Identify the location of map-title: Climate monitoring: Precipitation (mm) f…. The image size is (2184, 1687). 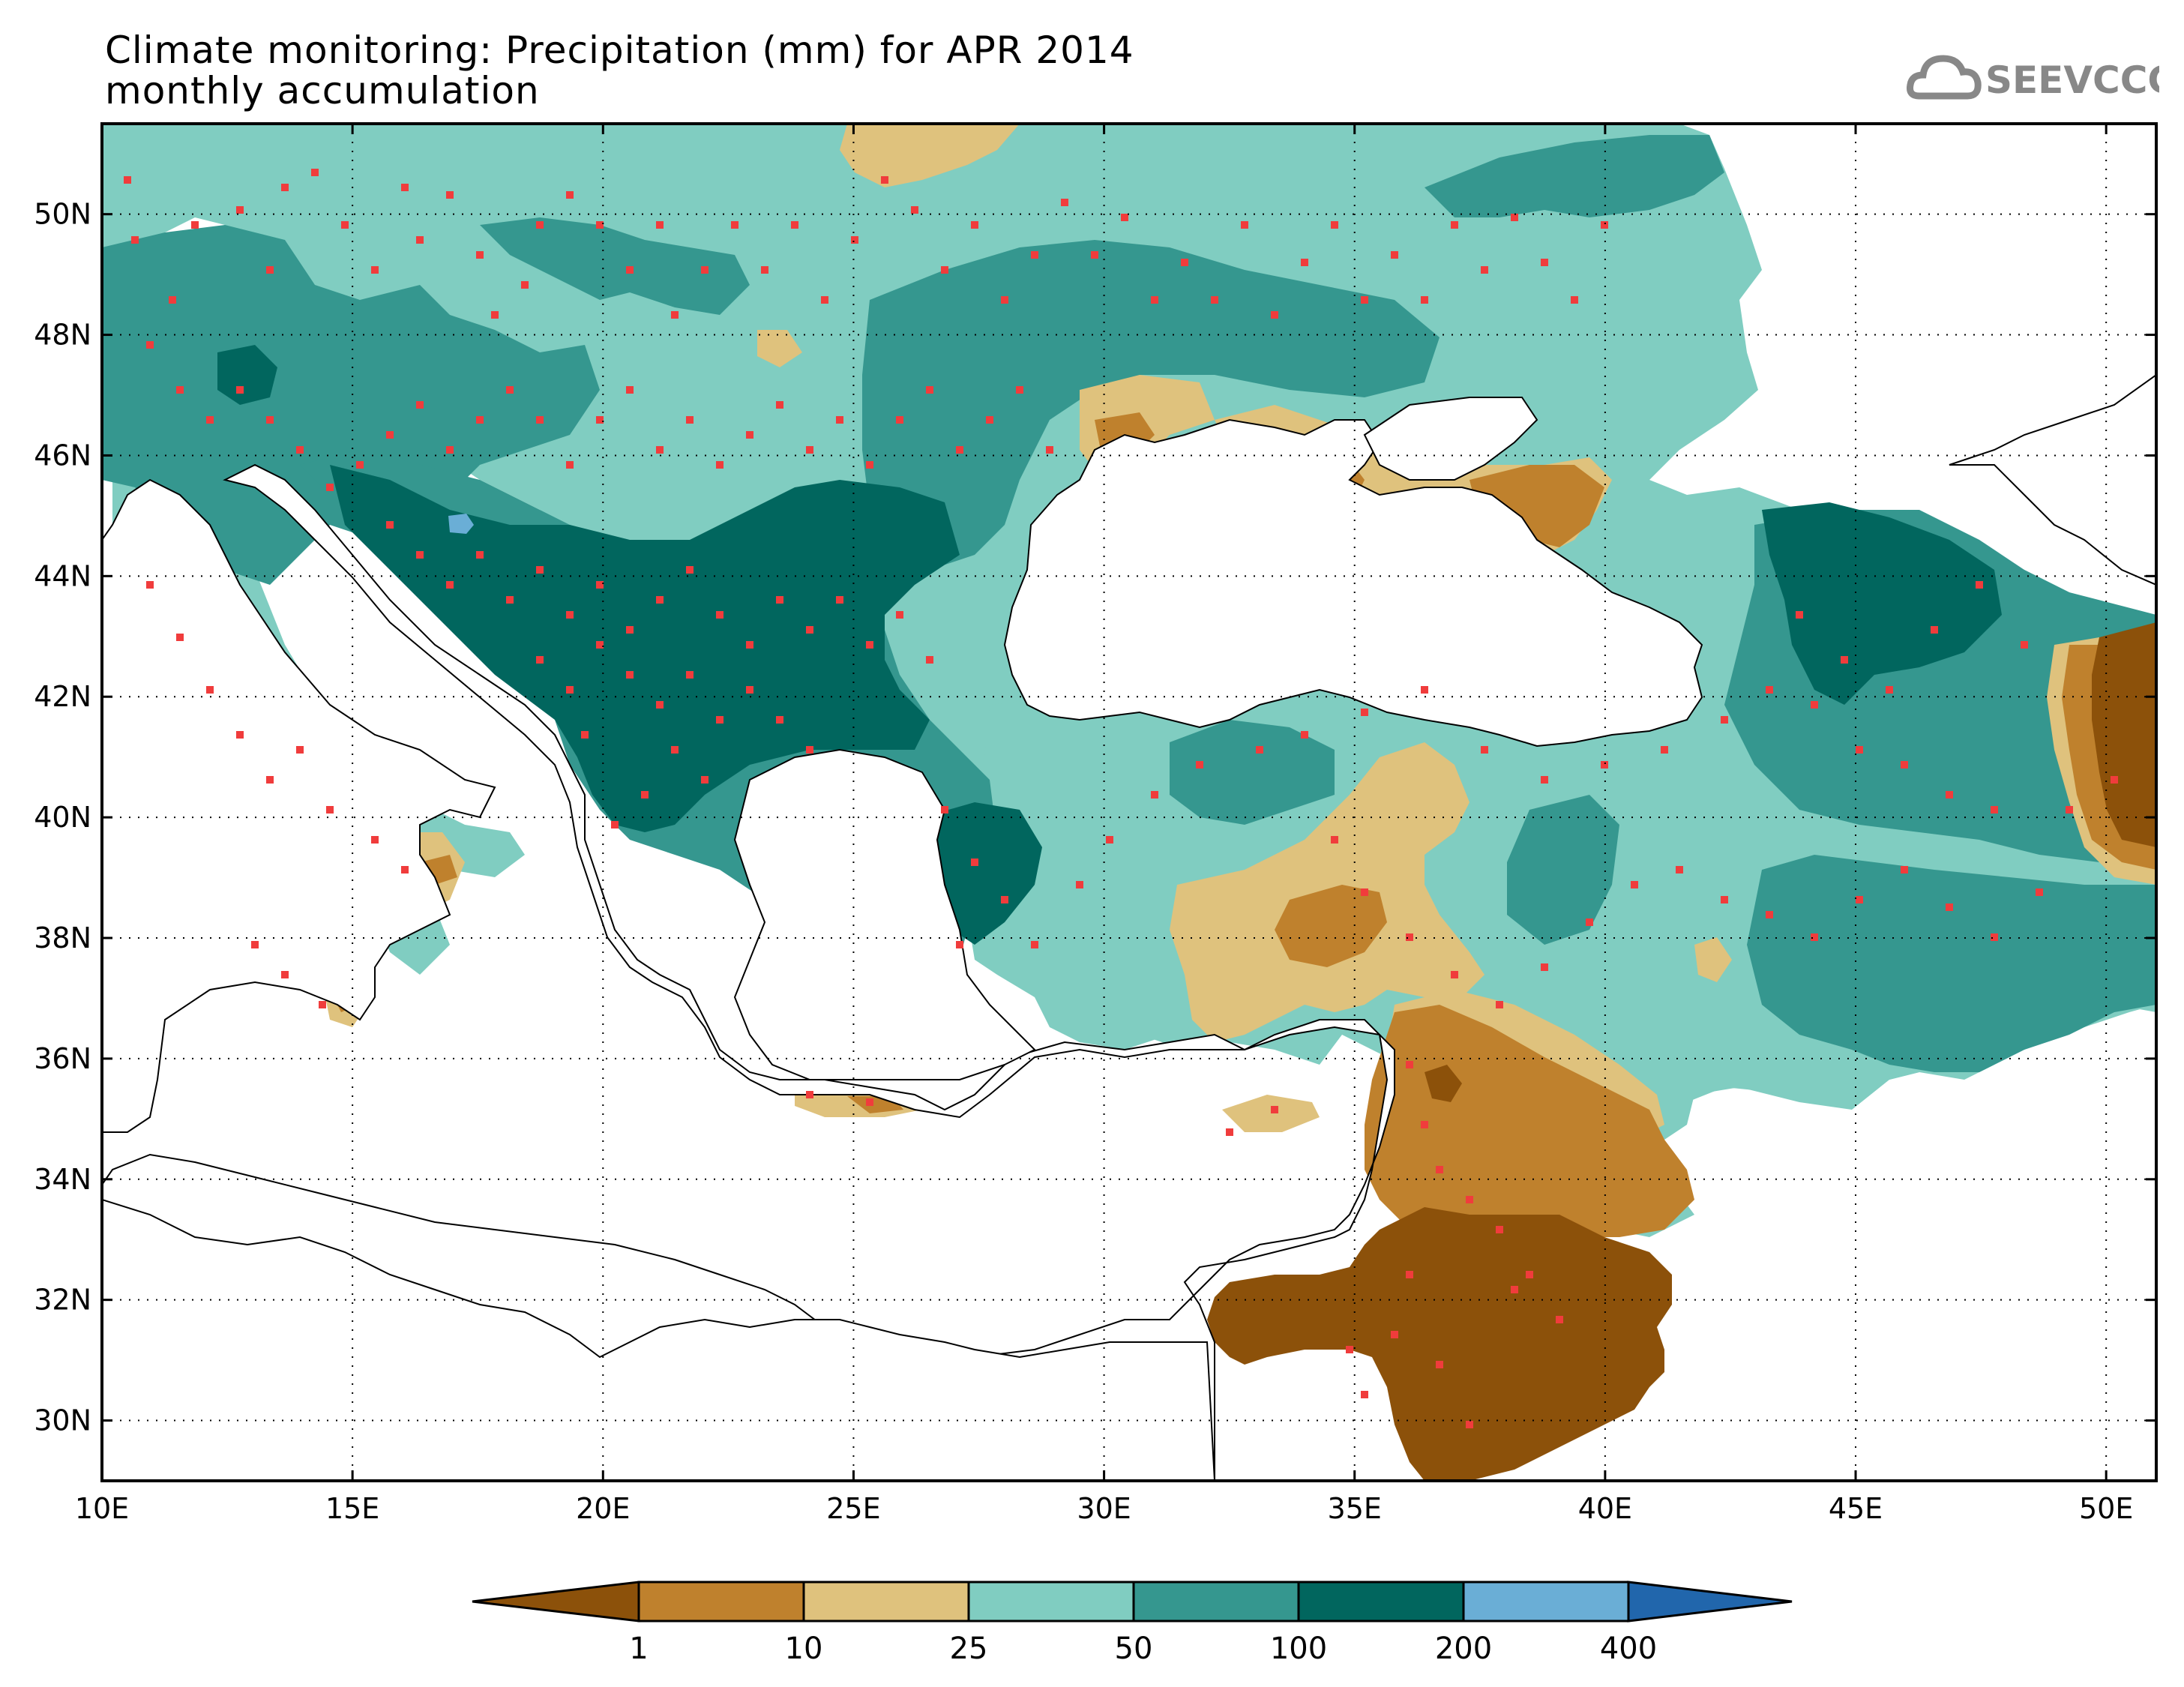
(619, 50).